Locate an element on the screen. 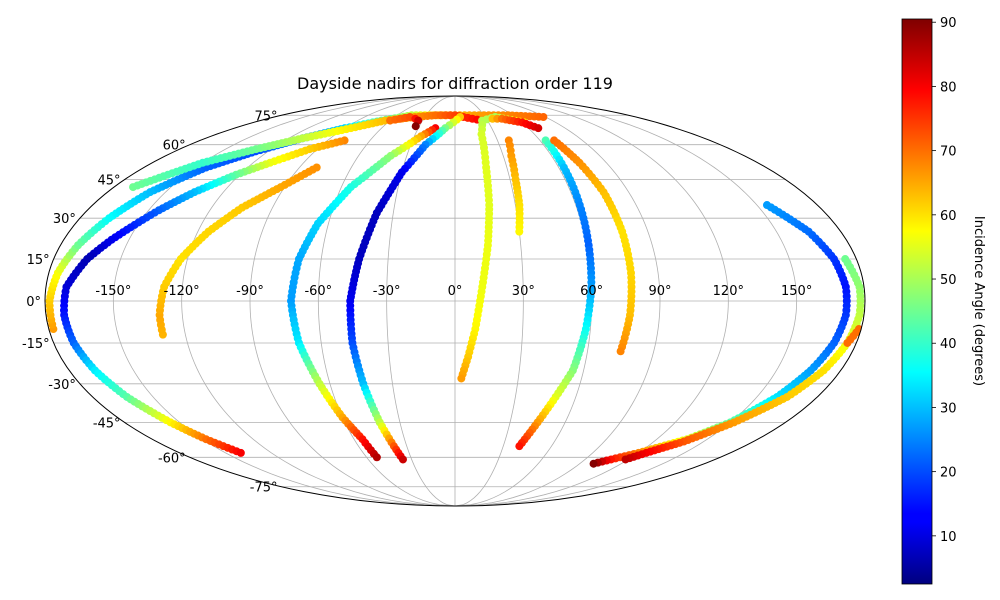  colorbar-label: Incidence Angle (degrees) is located at coordinates (978, 301).